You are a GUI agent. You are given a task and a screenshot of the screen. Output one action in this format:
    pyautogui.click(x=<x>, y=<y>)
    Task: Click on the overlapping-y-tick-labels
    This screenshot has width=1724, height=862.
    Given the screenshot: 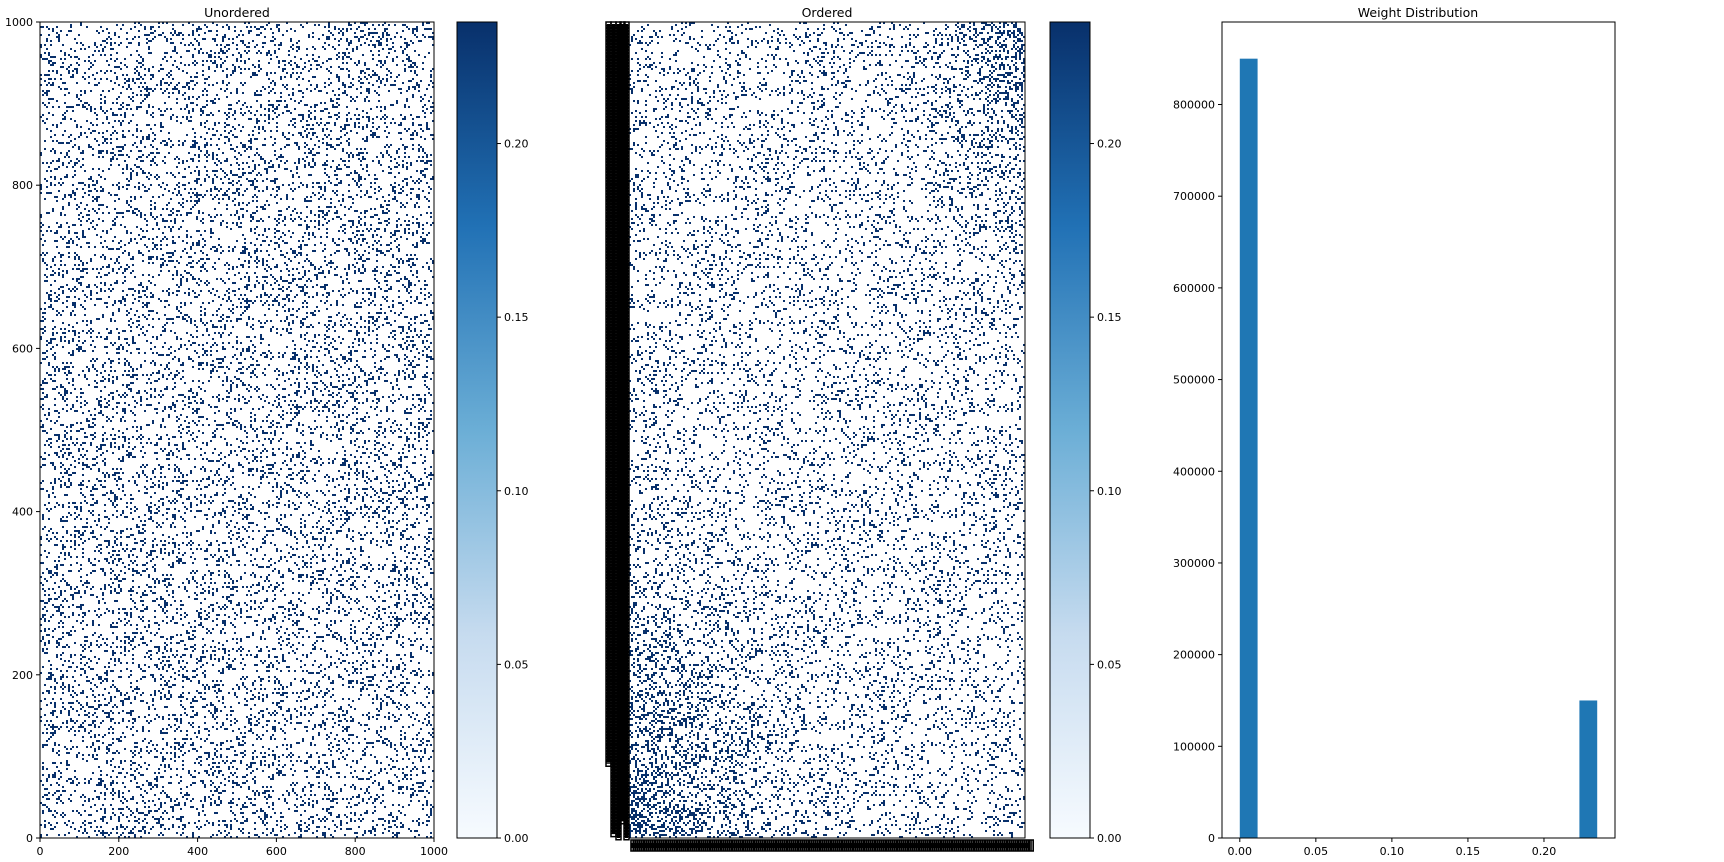 What is the action you would take?
    pyautogui.click(x=626, y=431)
    